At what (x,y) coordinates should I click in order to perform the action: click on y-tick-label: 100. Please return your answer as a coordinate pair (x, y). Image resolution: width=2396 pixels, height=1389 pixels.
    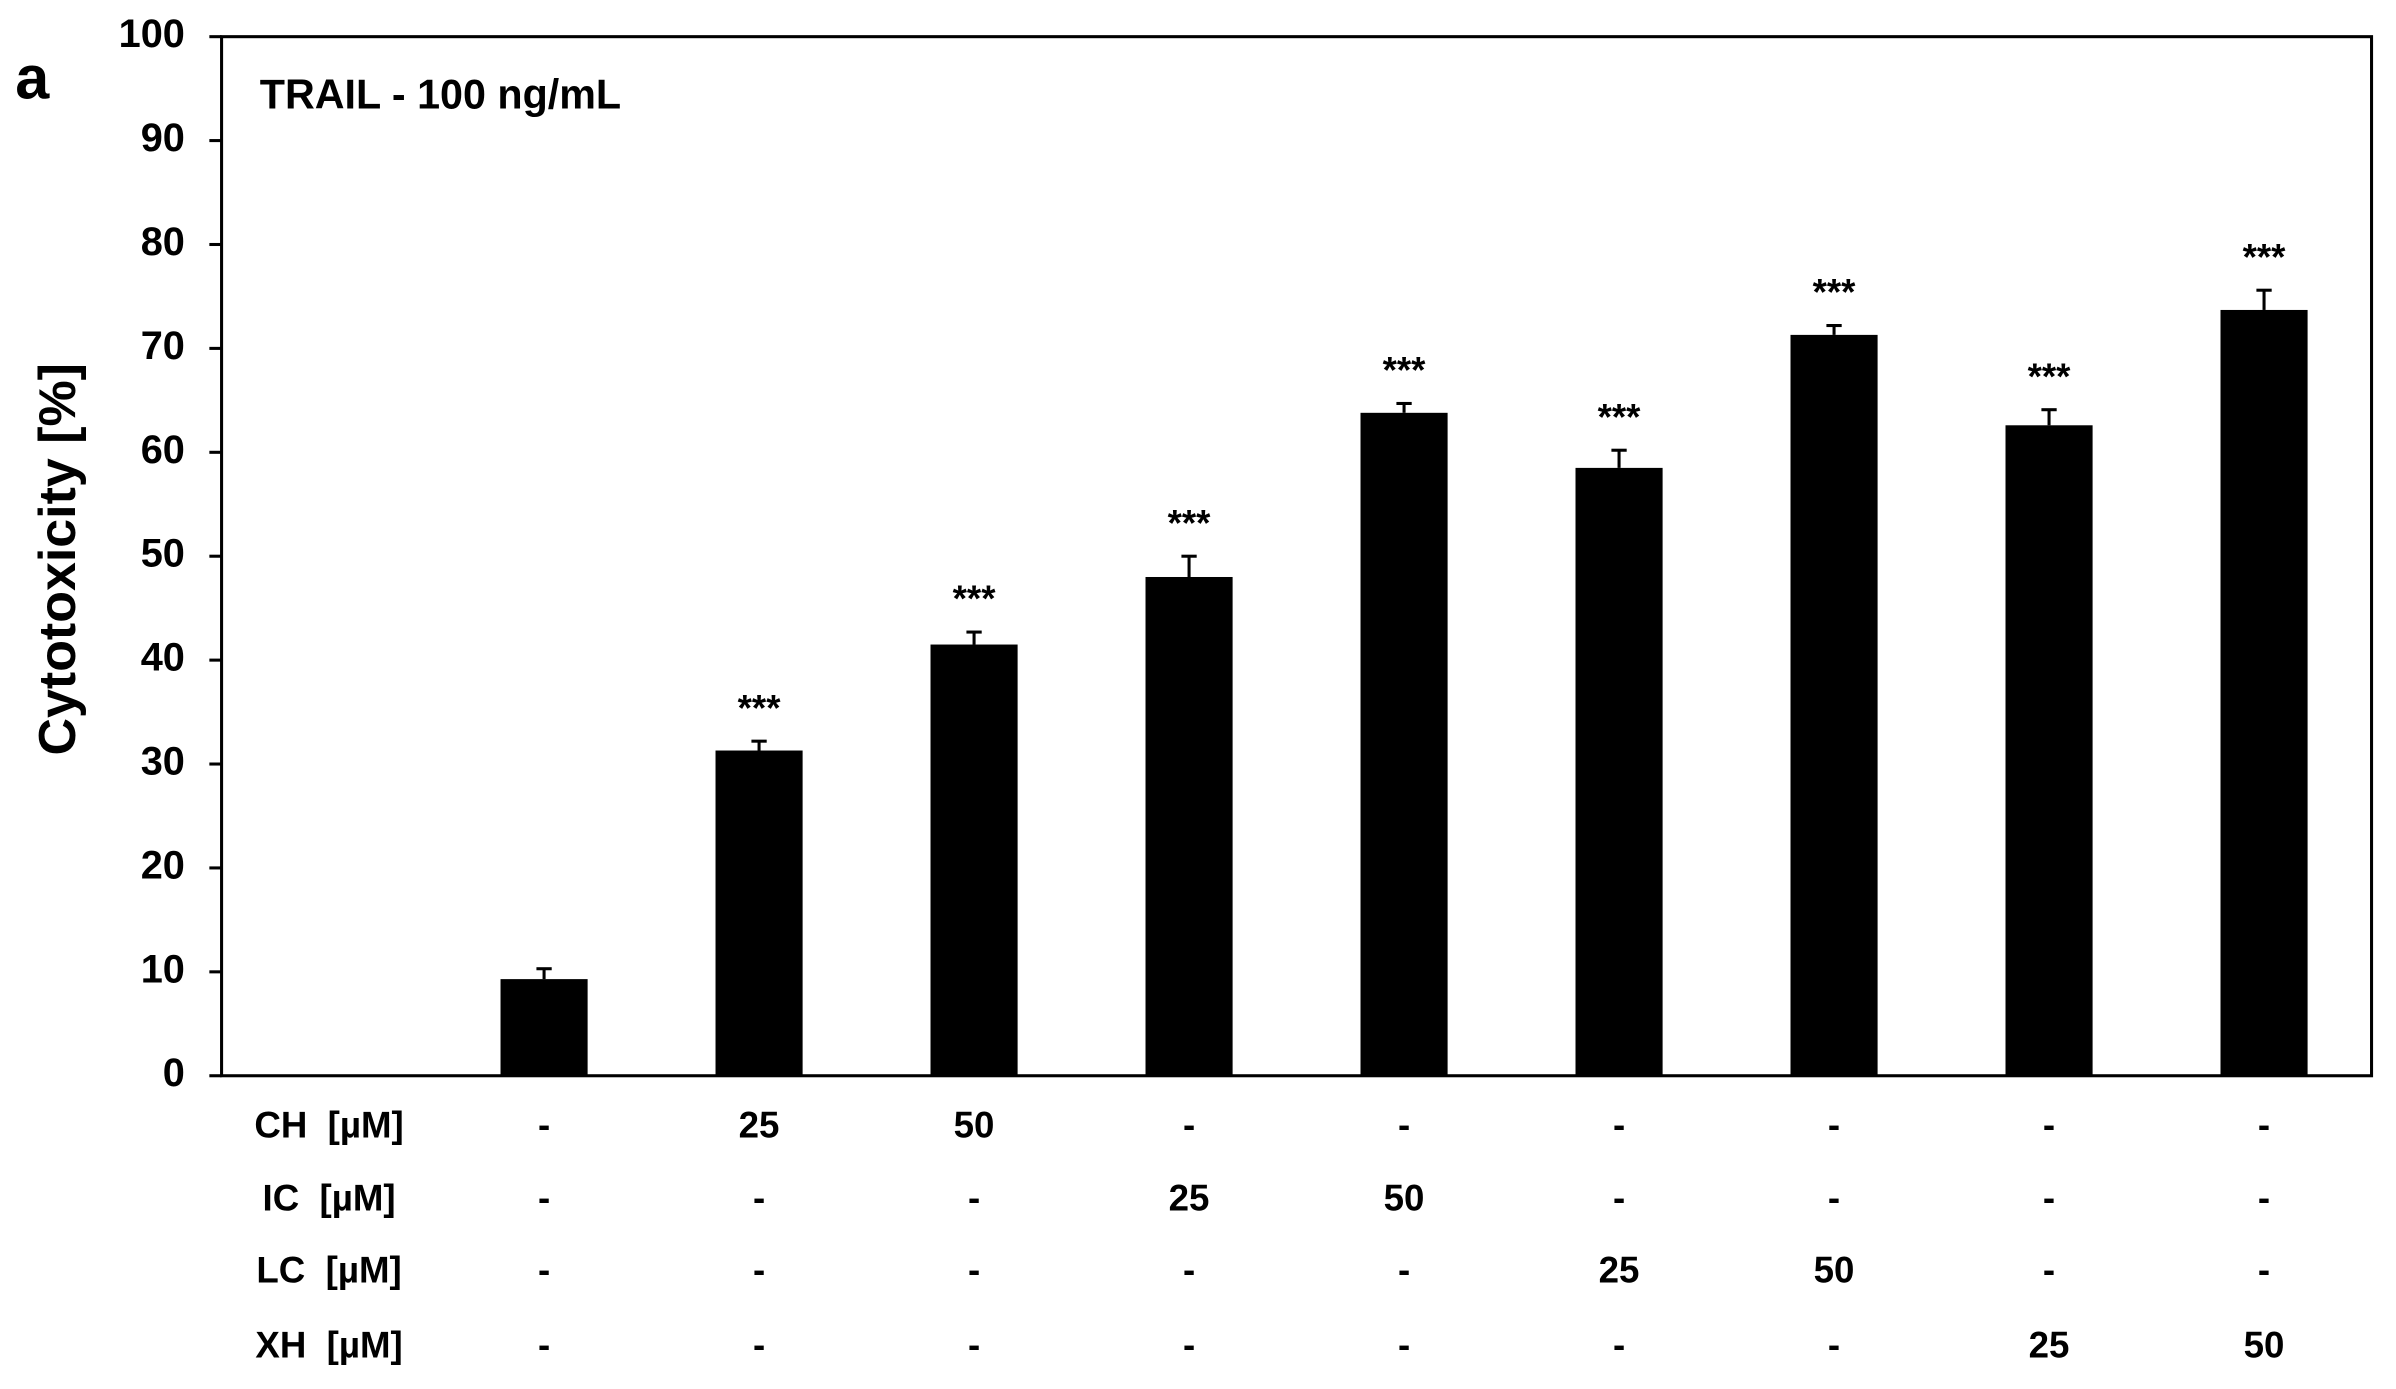
    Looking at the image, I should click on (152, 34).